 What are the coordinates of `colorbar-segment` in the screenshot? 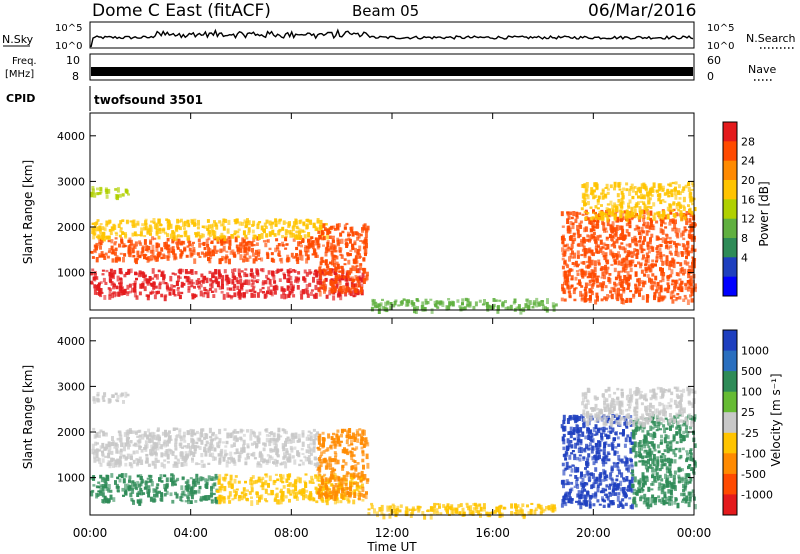 It's located at (730, 151).